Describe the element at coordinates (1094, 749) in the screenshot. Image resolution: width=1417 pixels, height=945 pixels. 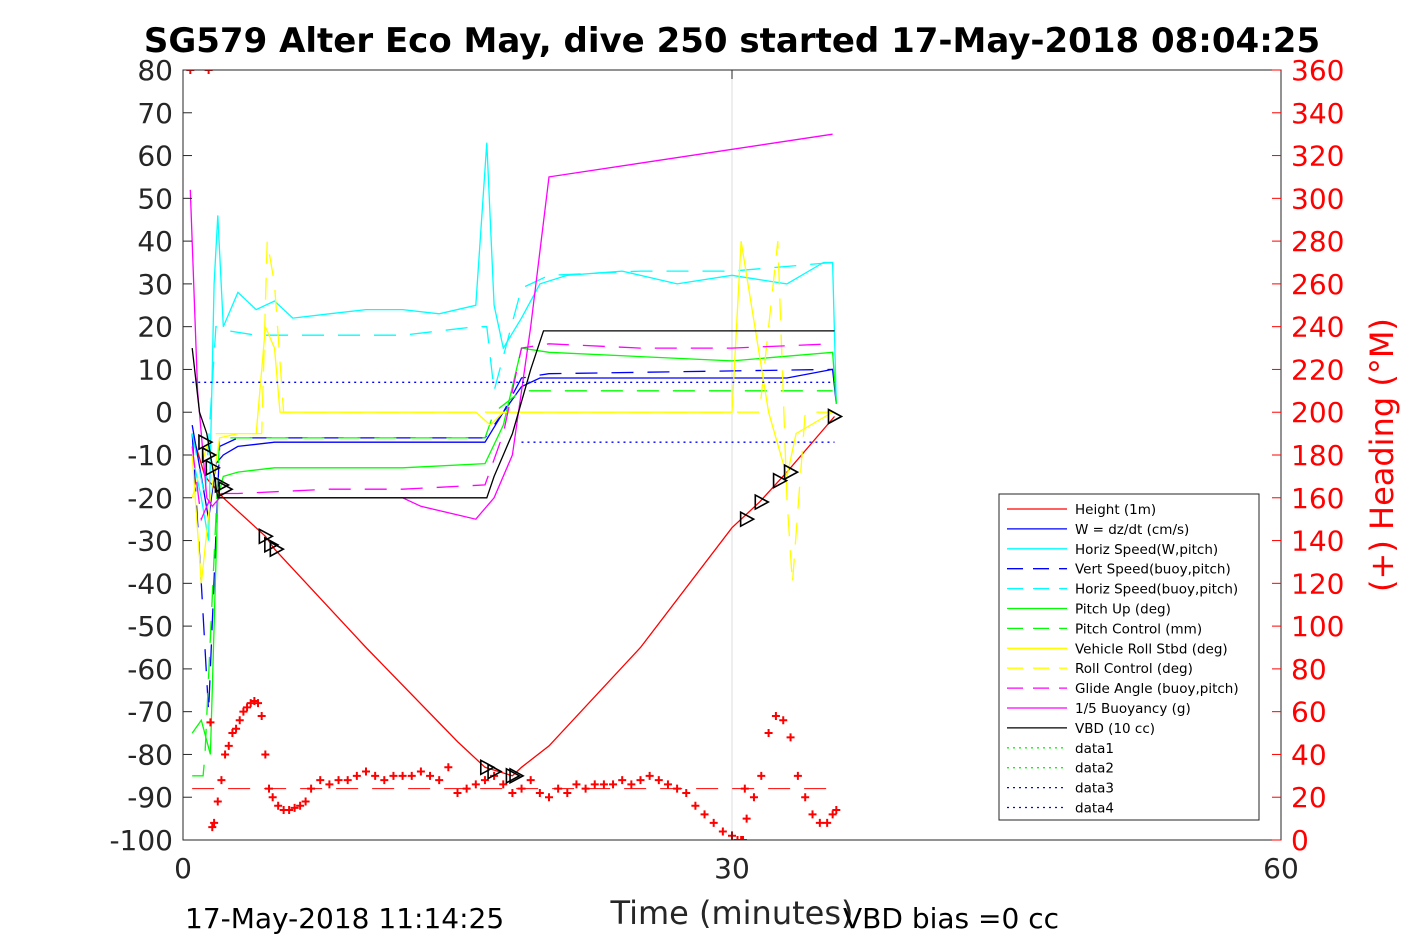
I see `legend-label: data1` at that location.